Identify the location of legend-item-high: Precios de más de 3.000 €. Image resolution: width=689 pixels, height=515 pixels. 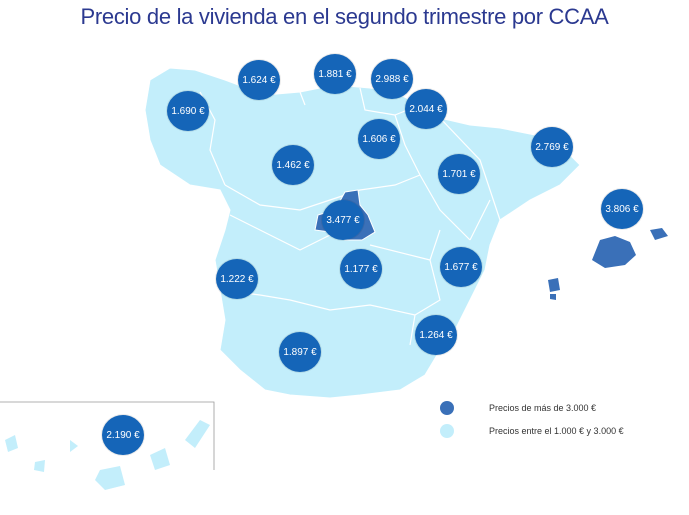
(518, 408).